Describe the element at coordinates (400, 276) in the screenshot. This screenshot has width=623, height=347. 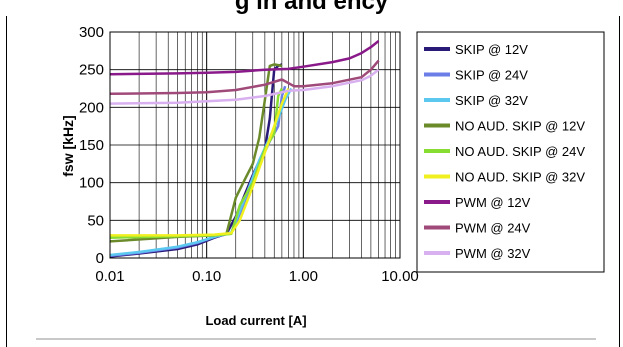
I see `x-tick-label: 10.00` at that location.